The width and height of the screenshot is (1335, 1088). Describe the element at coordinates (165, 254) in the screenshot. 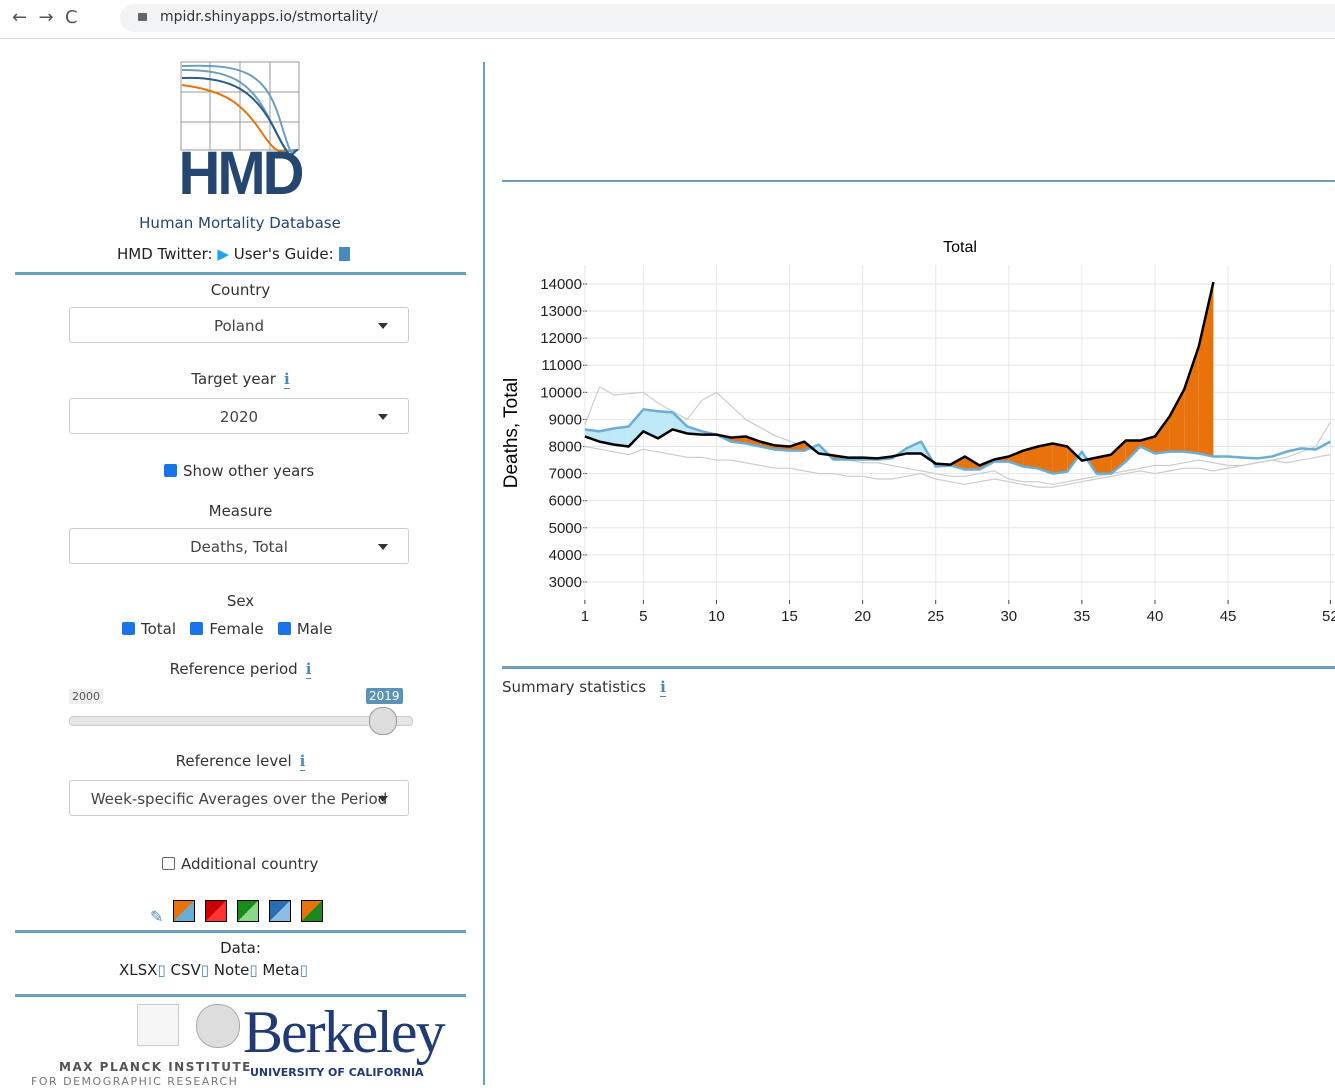

I see `twitter-link: HMD Twitter:` at that location.